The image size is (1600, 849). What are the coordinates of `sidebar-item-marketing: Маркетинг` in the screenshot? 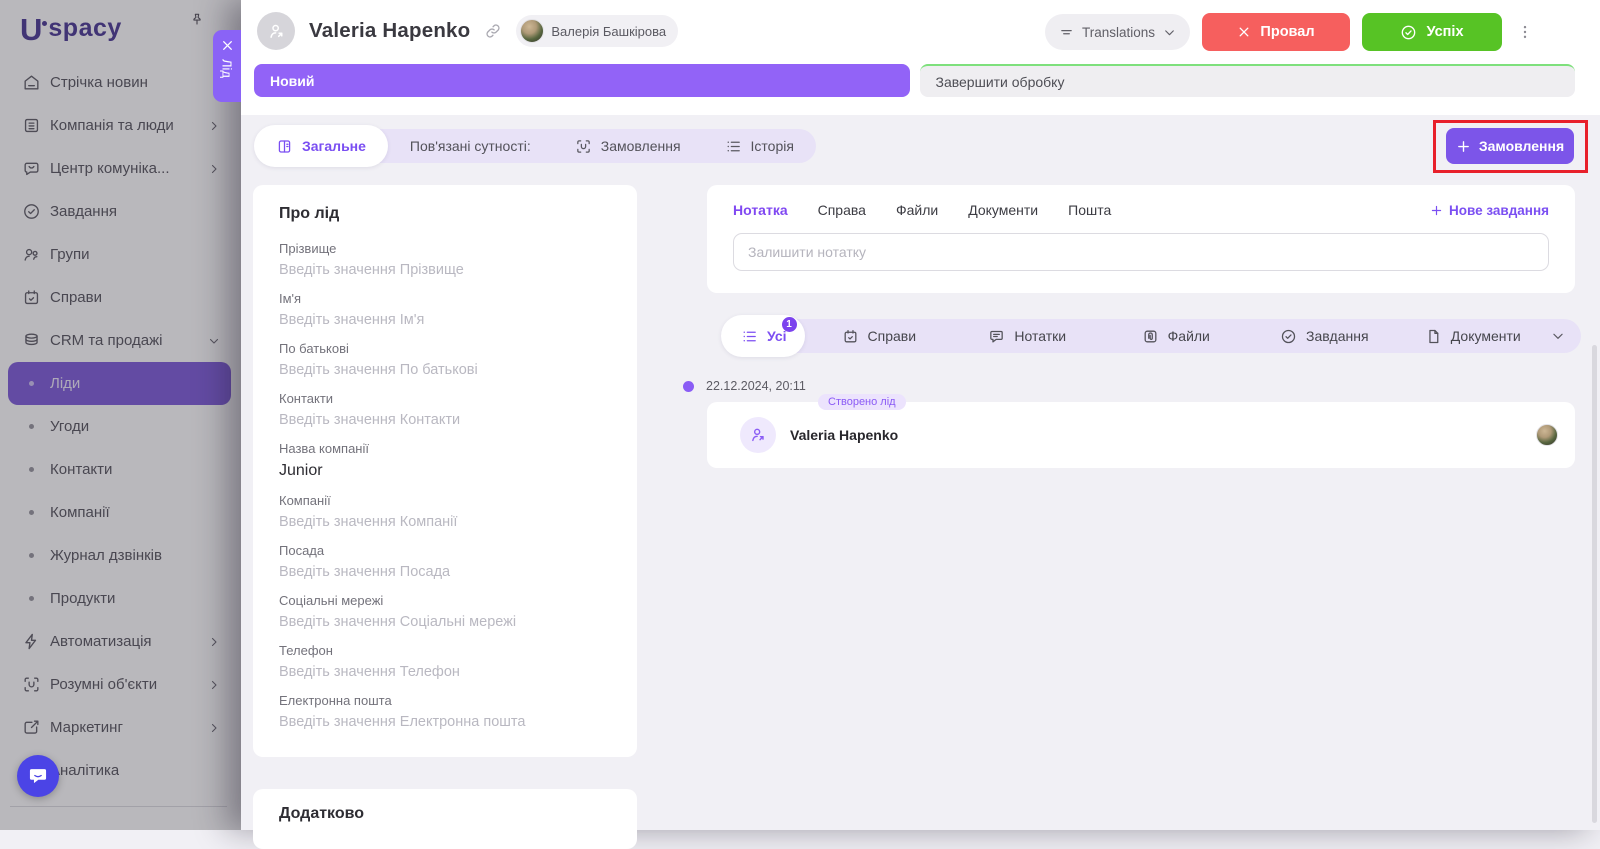 It's located at (119, 727).